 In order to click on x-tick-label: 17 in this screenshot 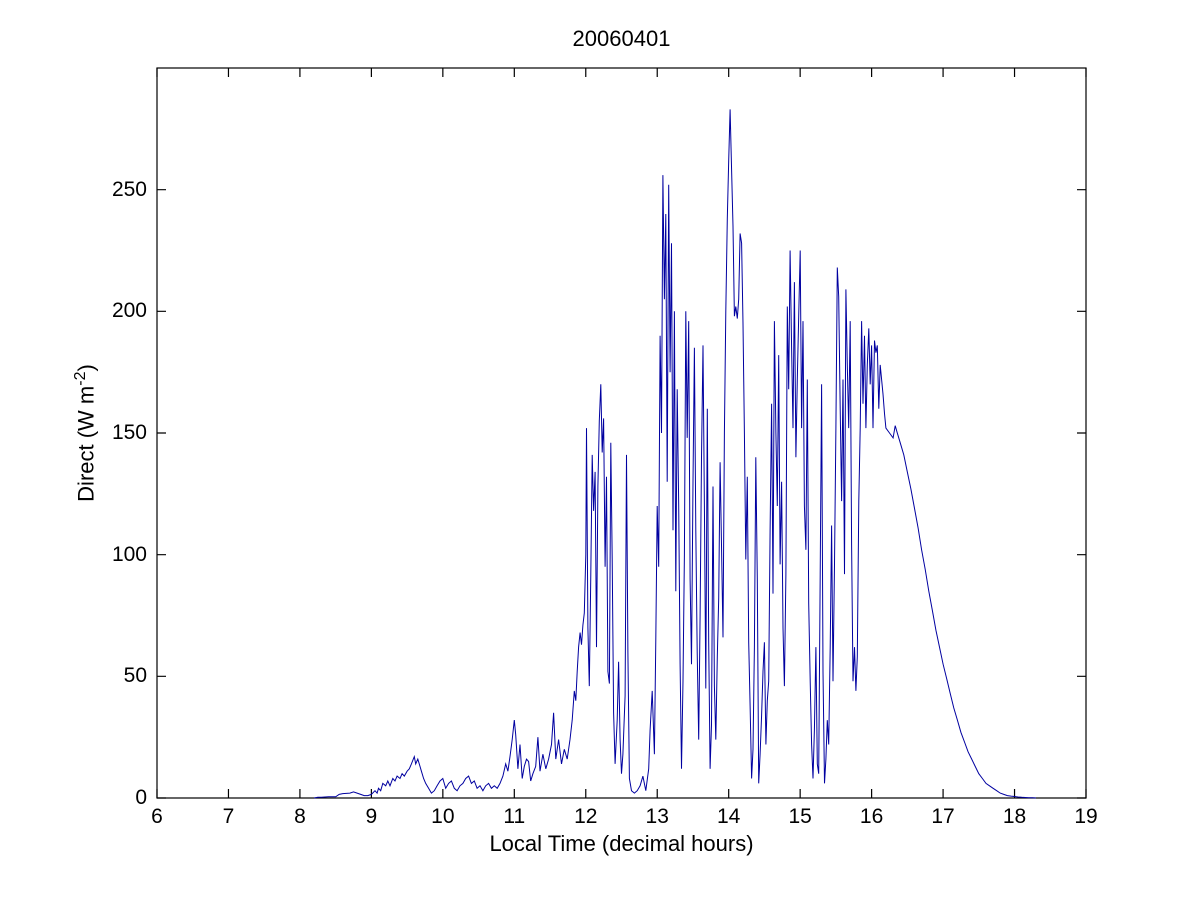, I will do `click(943, 816)`.